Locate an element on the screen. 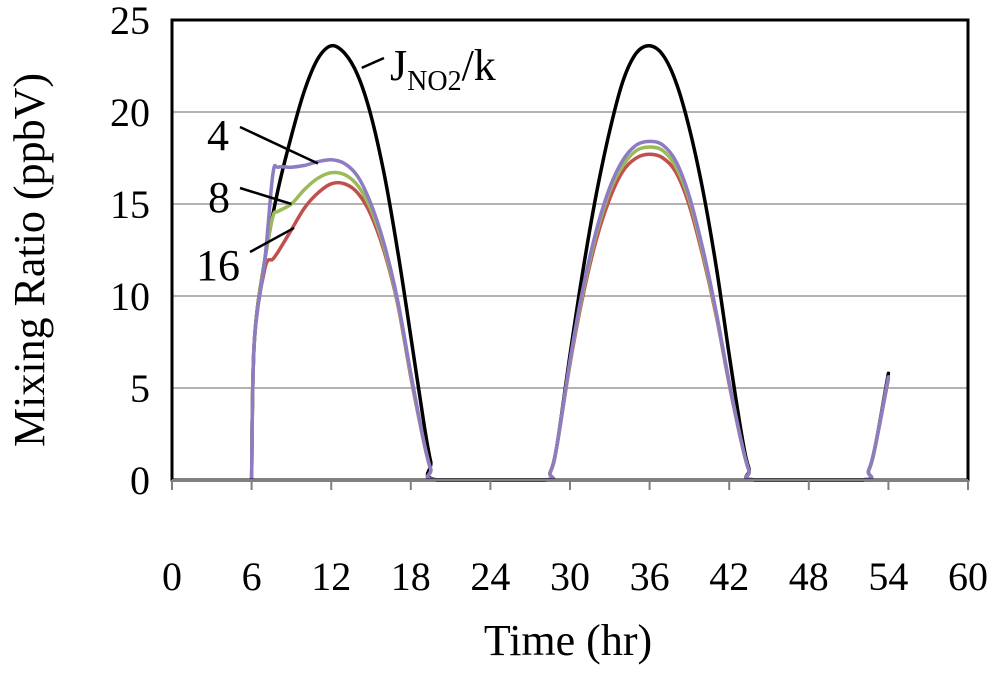 This screenshot has width=1000, height=677. y-tick-label: 20 is located at coordinates (130, 112).